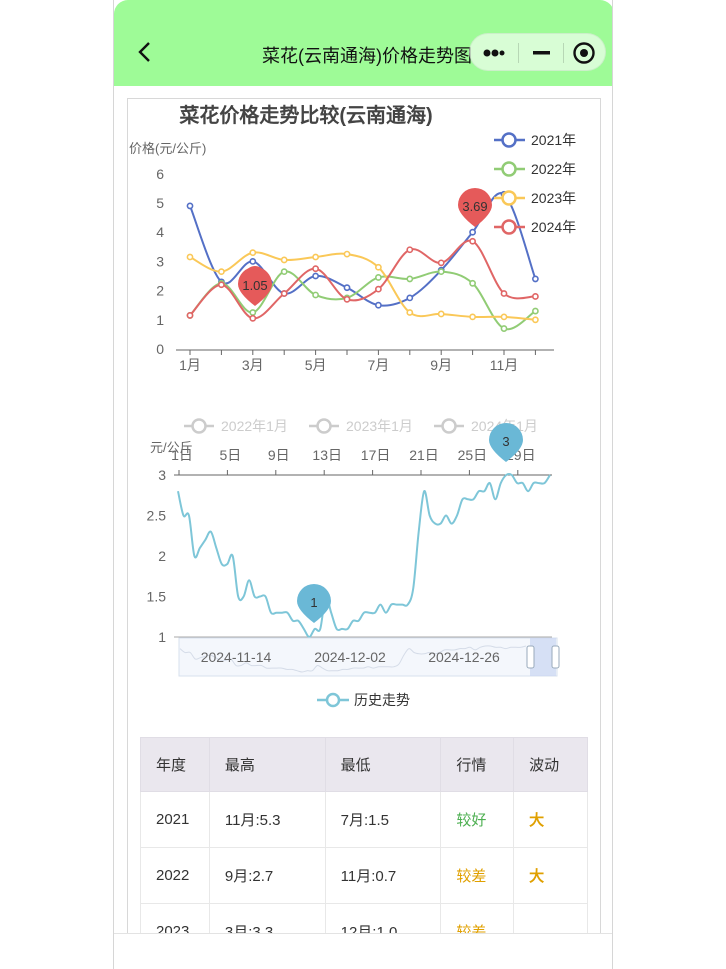  Describe the element at coordinates (464, 657) in the screenshot. I see `slider-date-label: 2024-12-26` at that location.